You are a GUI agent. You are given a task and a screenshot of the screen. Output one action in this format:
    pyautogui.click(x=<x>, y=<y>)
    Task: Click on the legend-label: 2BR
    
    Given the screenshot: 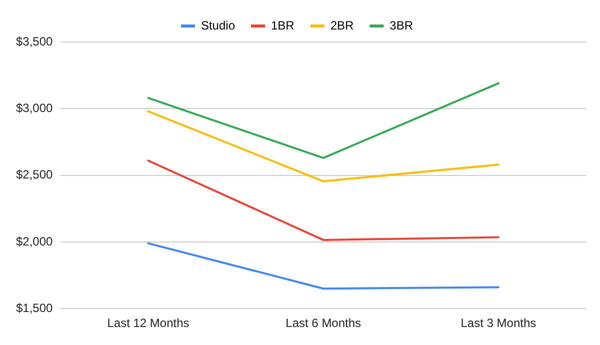 What is the action you would take?
    pyautogui.click(x=342, y=25)
    